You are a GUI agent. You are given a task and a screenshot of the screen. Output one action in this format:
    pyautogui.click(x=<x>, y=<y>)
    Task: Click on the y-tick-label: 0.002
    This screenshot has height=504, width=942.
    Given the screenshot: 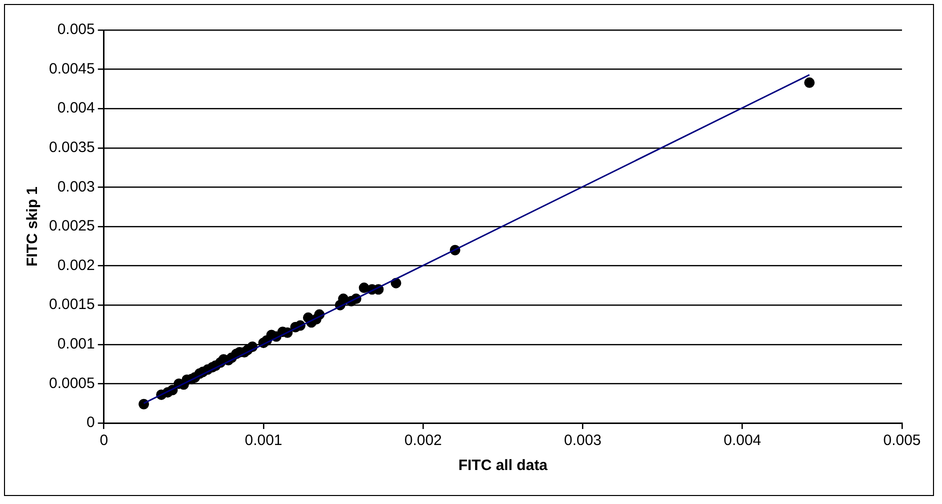 What is the action you would take?
    pyautogui.click(x=76, y=265)
    